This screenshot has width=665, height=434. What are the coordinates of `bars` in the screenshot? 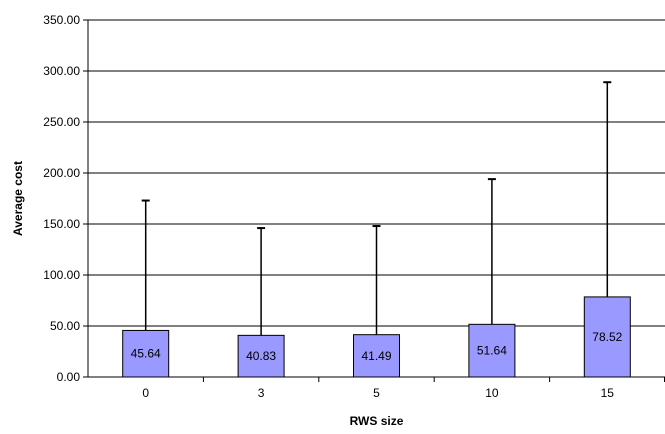 It's located at (376, 337).